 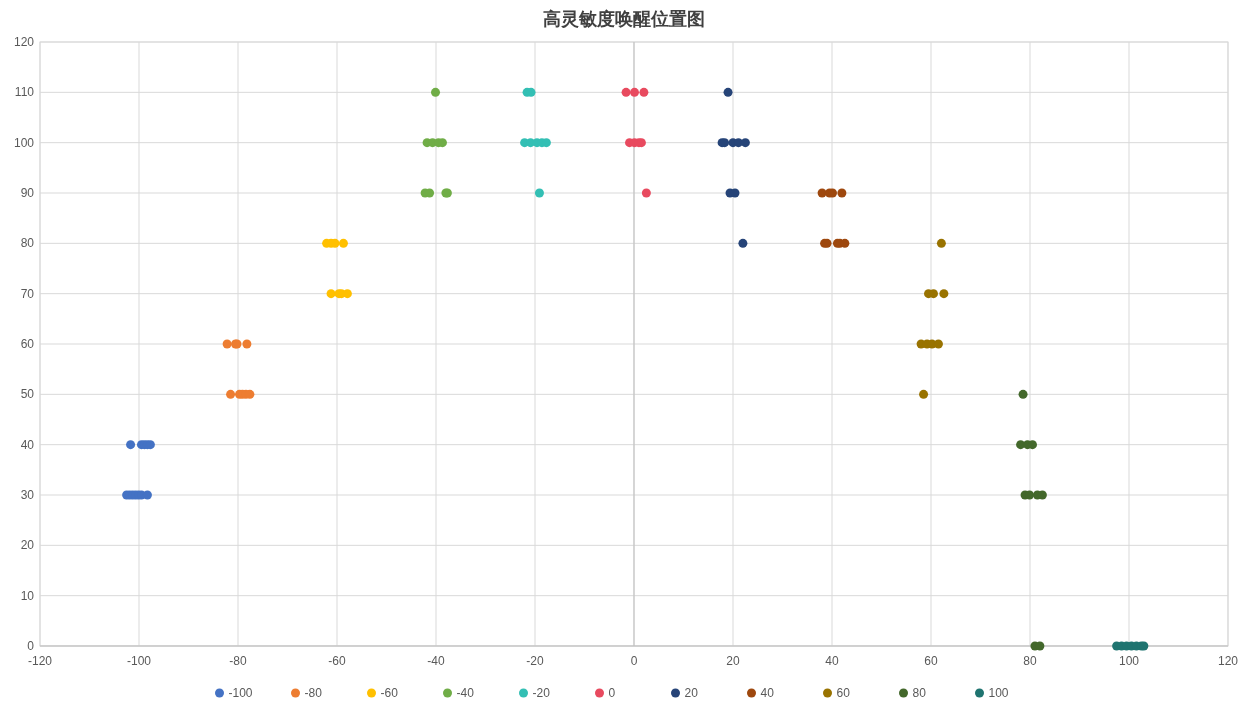 I want to click on legend-label: 0, so click(x=612, y=693).